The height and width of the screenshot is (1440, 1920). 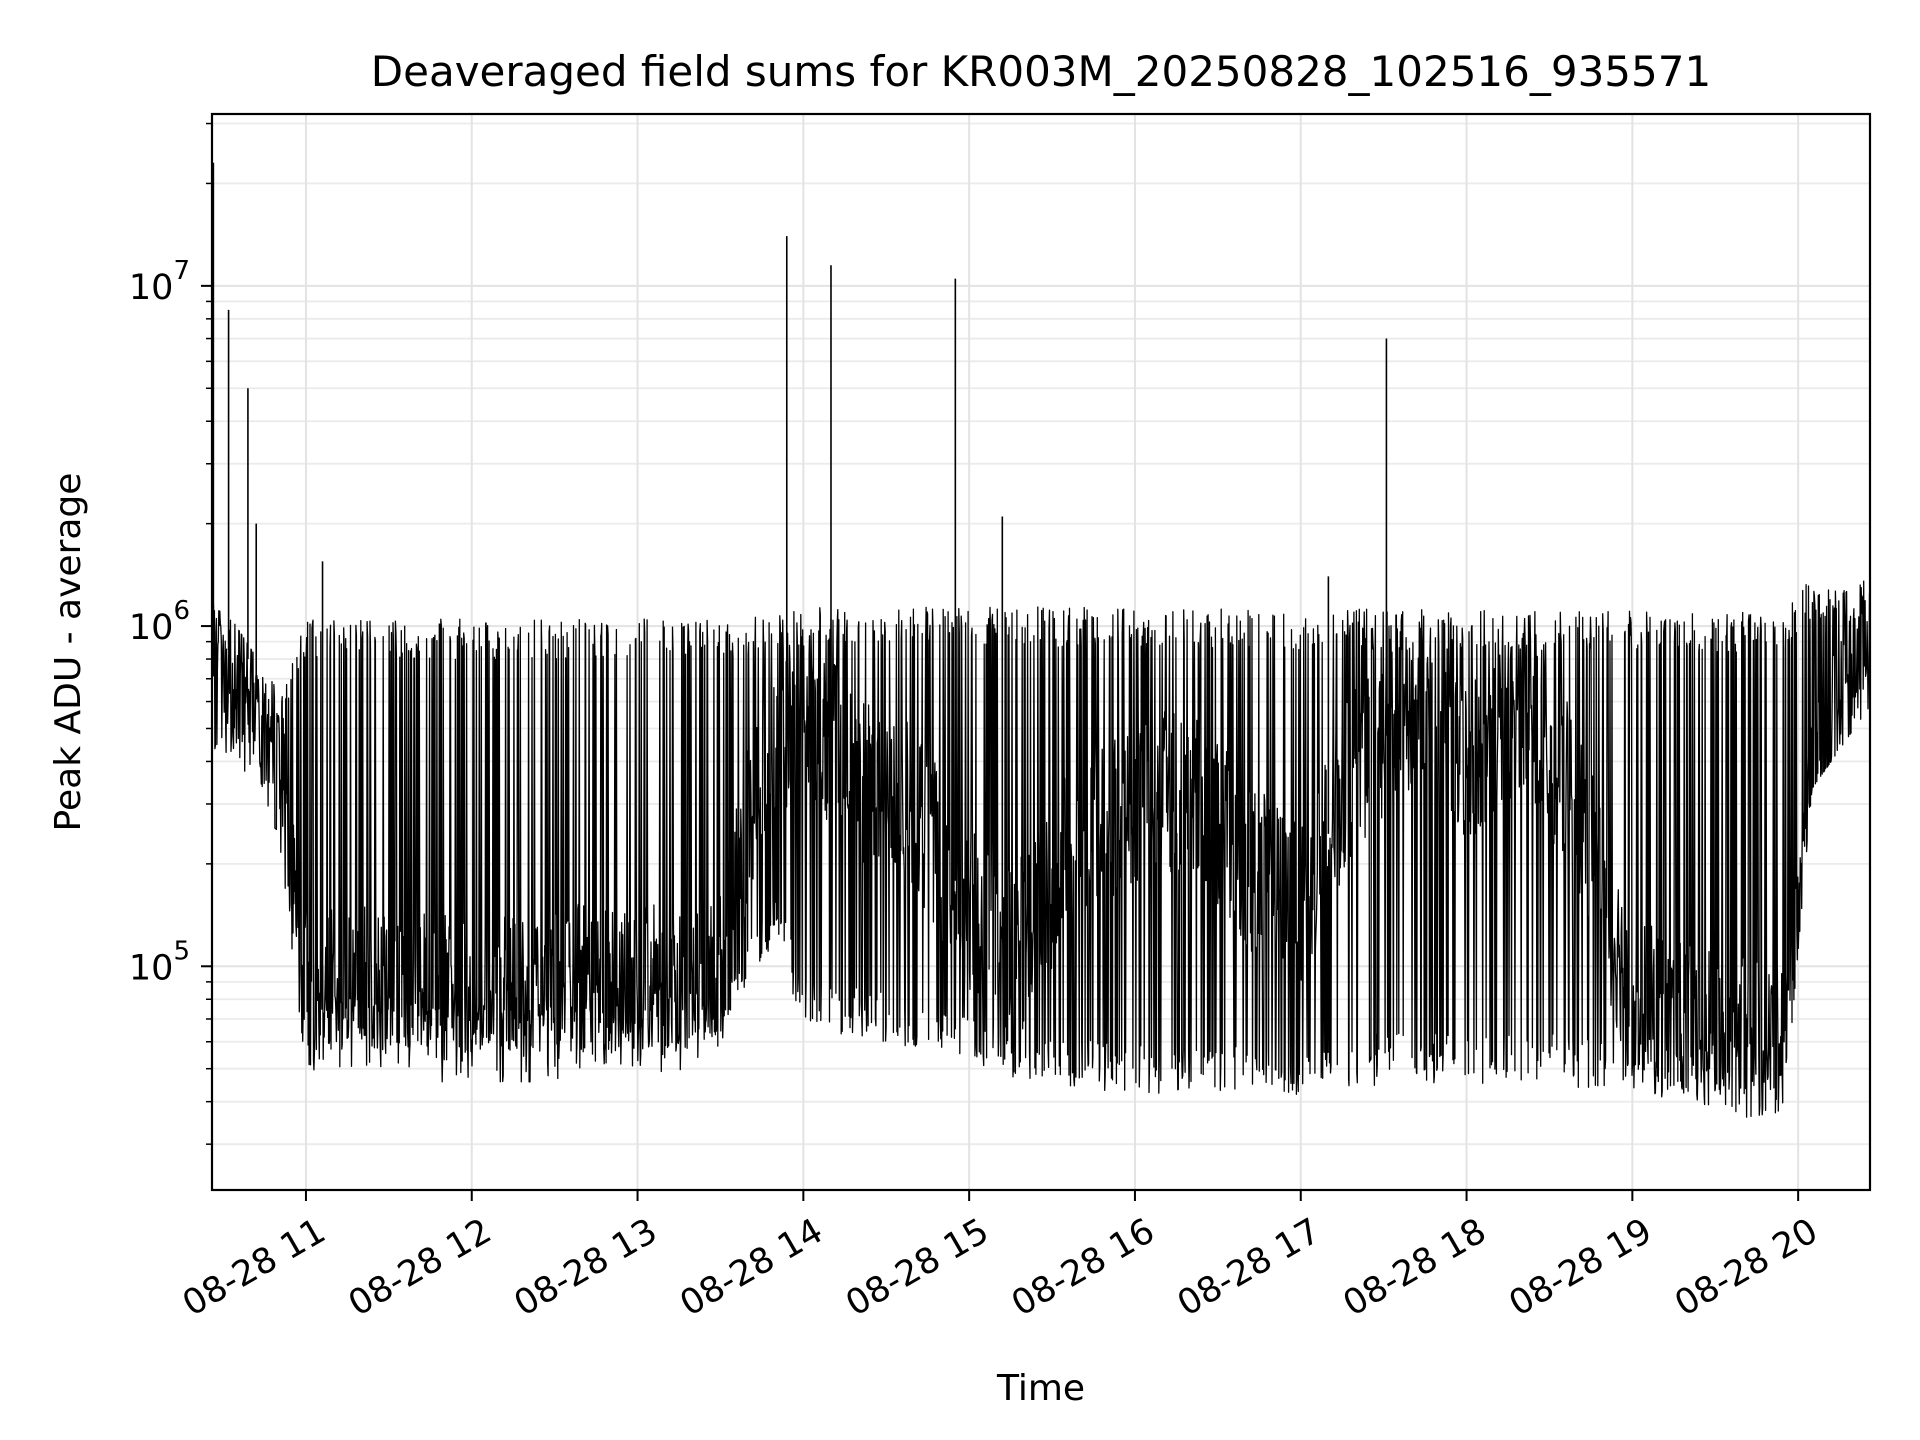 What do you see at coordinates (1040, 1388) in the screenshot?
I see `x-axis-label: Time` at bounding box center [1040, 1388].